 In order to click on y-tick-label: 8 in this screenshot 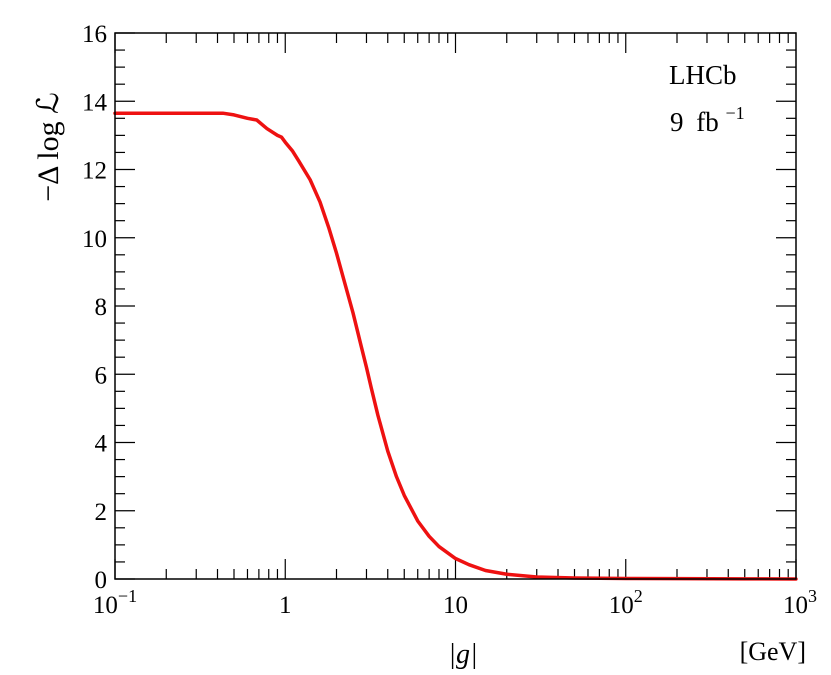, I will do `click(101, 307)`.